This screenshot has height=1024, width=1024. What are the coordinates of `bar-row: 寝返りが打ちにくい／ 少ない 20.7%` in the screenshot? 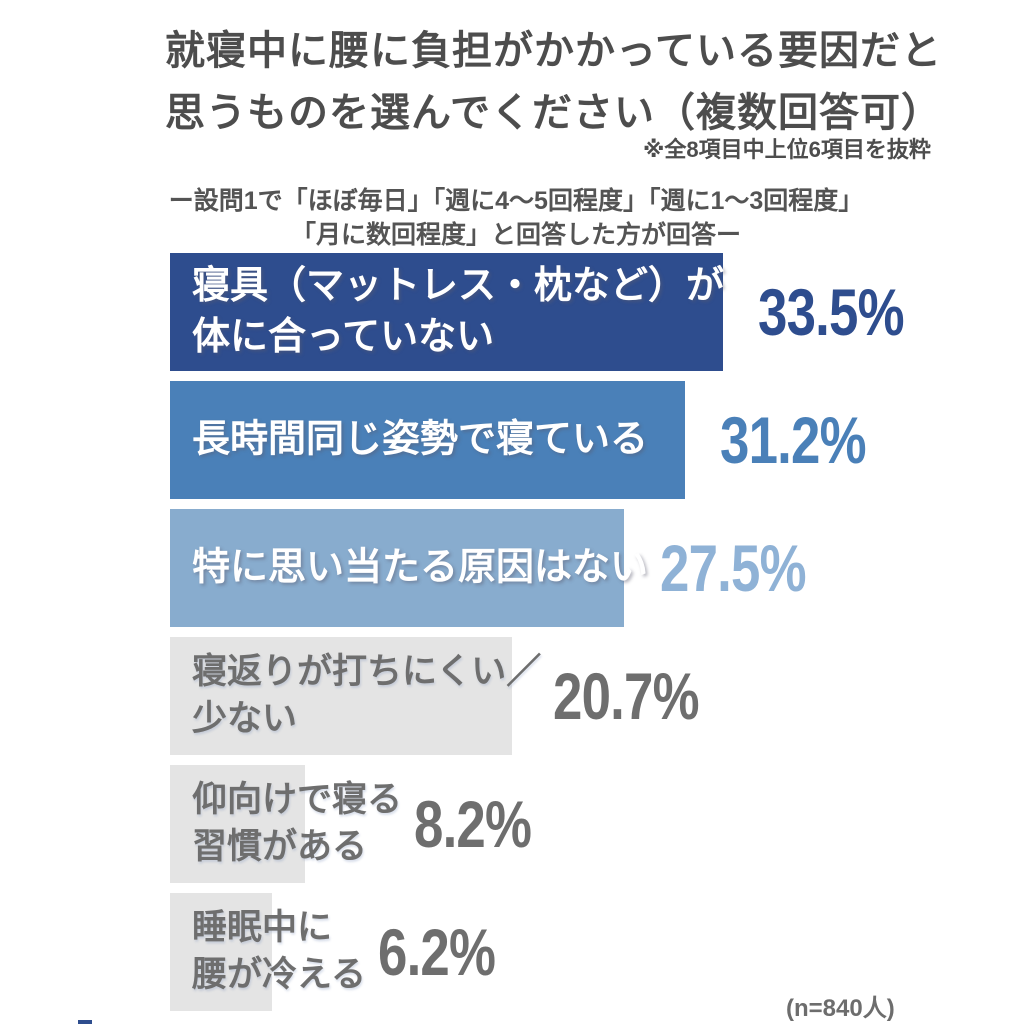 It's located at (595, 696).